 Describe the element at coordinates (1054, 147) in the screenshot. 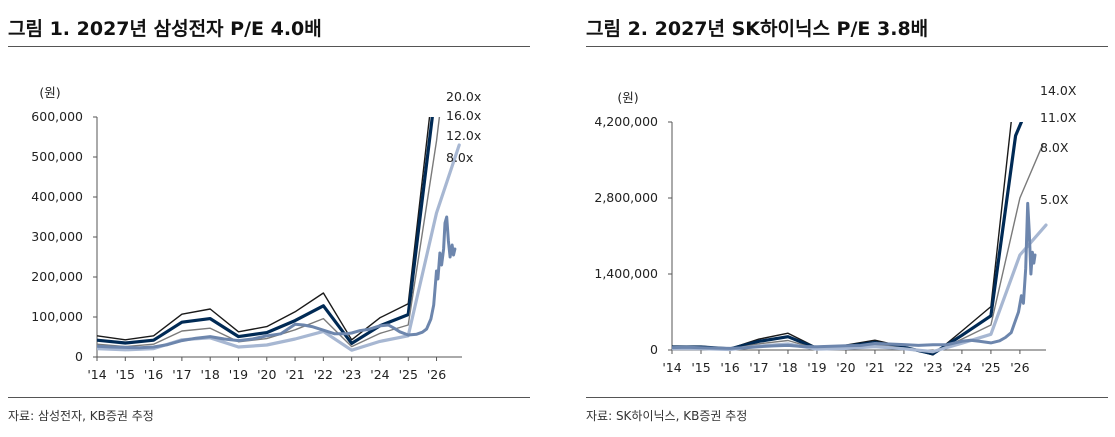

I see `series-end-label: 8.0X` at that location.